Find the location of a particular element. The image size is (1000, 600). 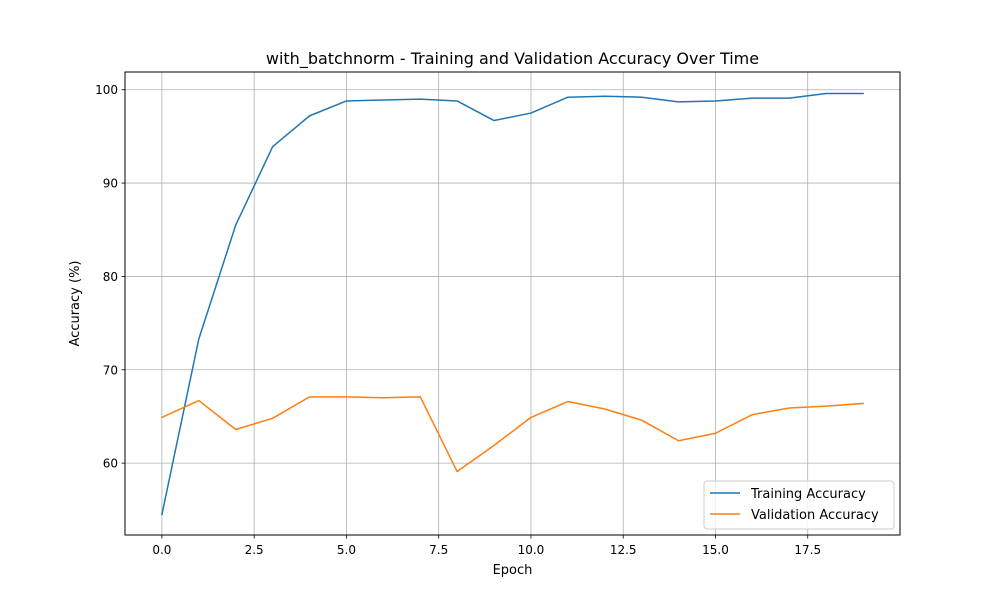

y-tick-label: 100 is located at coordinates (106, 90).